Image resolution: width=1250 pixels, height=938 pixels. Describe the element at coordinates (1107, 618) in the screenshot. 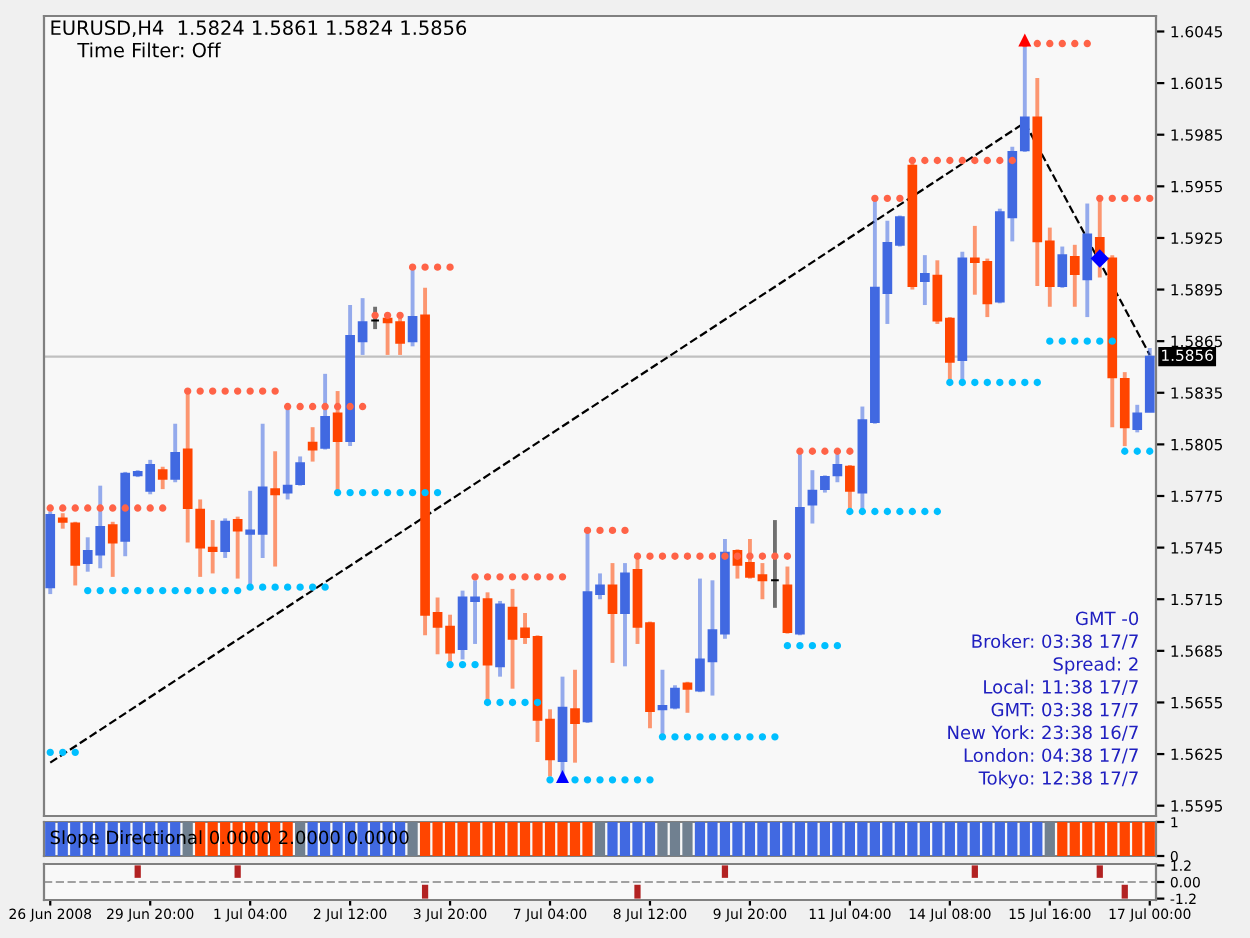

I see `annotation: GMT -0` at that location.